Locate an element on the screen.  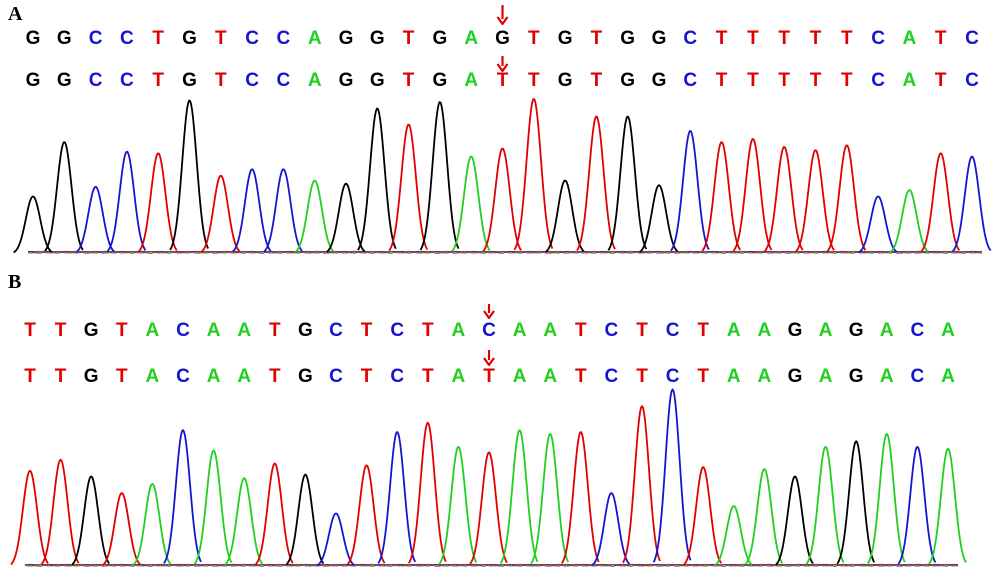
panel-b-reference-base: G is located at coordinates (856, 330).